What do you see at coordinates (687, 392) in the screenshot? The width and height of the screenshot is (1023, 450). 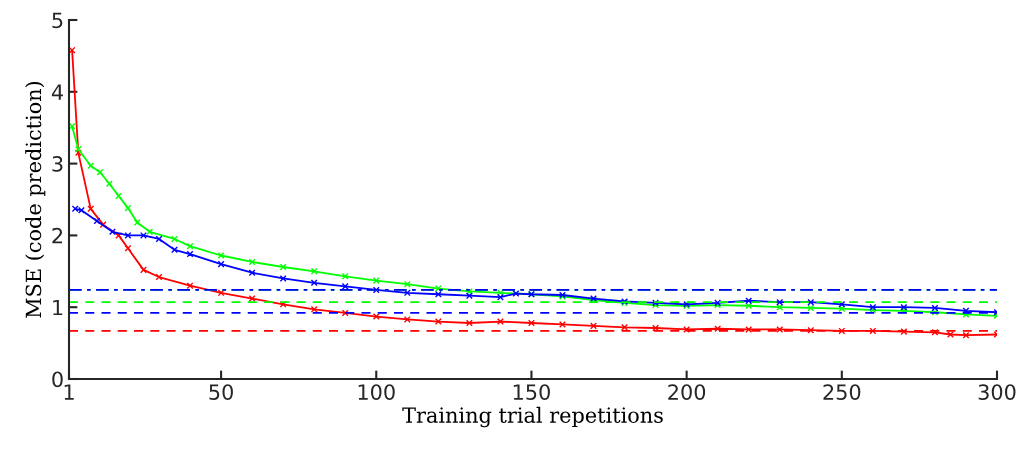 I see `x-tick-label: 200` at bounding box center [687, 392].